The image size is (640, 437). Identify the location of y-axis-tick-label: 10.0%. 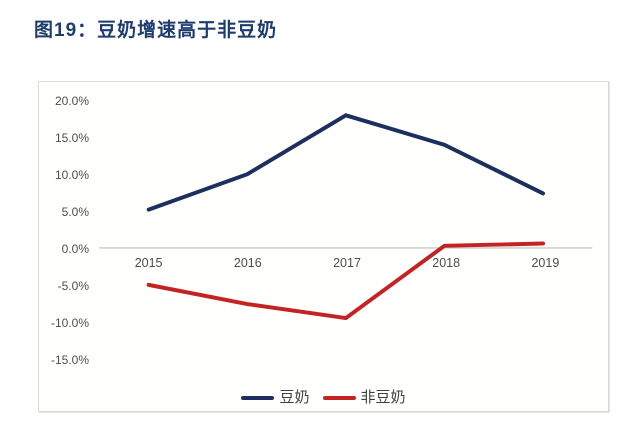
(71, 174).